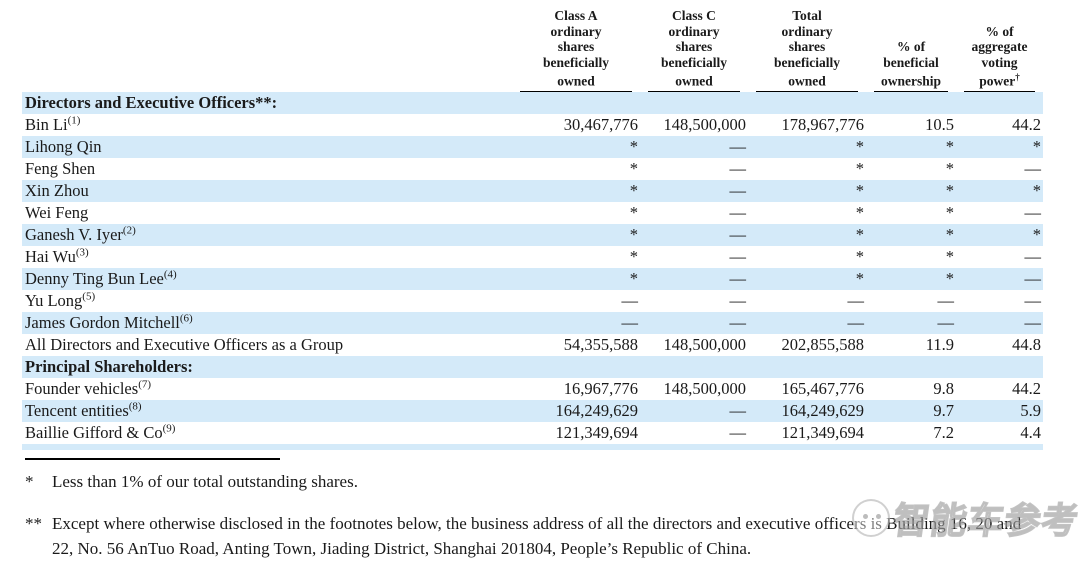 This screenshot has width=1080, height=573. Describe the element at coordinates (267, 191) in the screenshot. I see `shareholder-name-cell: Xin Zhou` at that location.